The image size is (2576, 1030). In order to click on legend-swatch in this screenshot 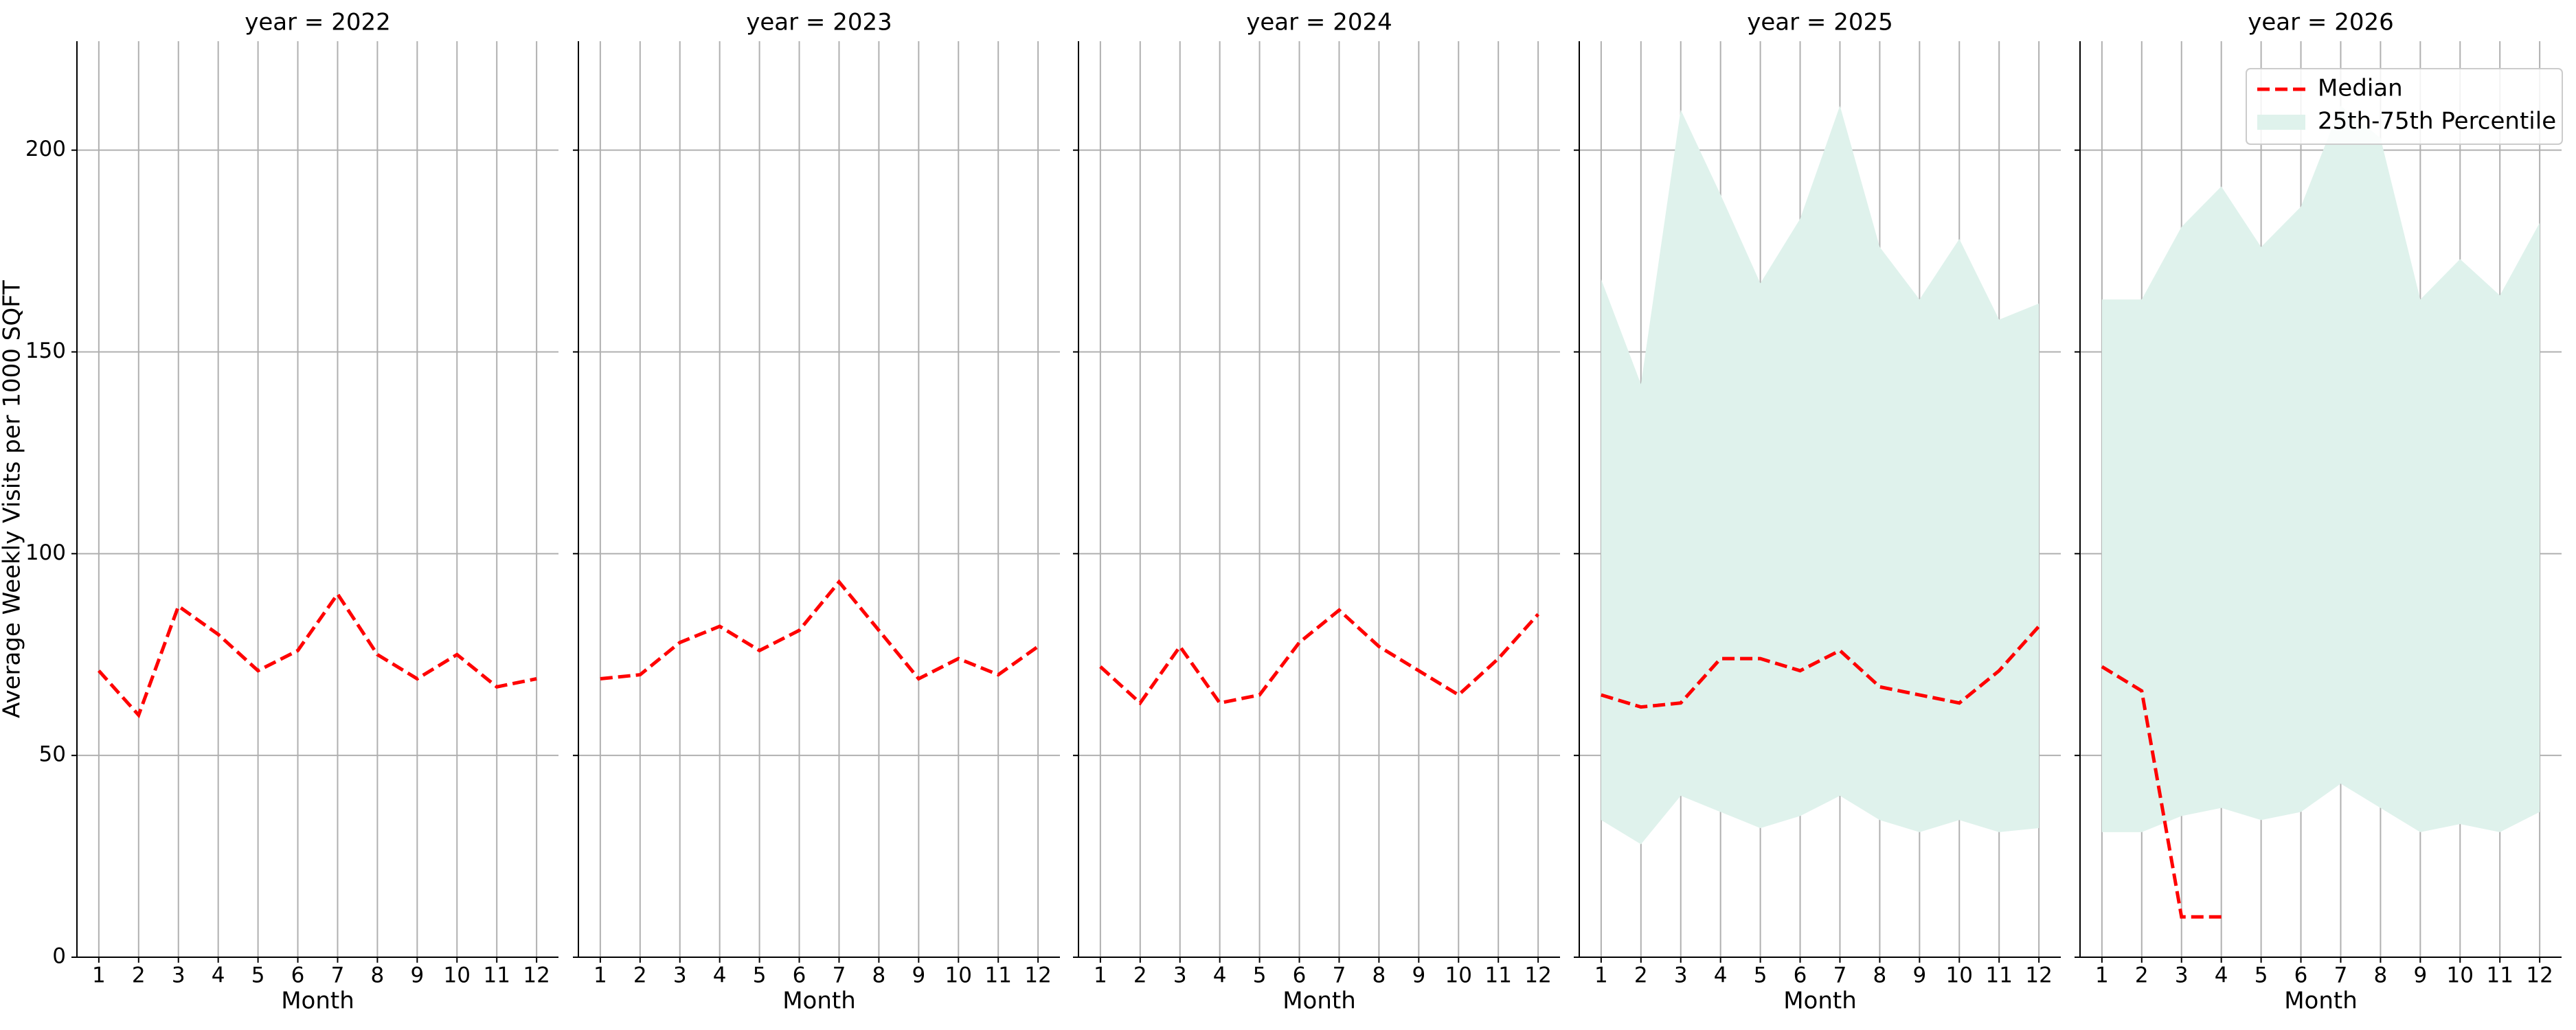, I will do `click(2281, 122)`.